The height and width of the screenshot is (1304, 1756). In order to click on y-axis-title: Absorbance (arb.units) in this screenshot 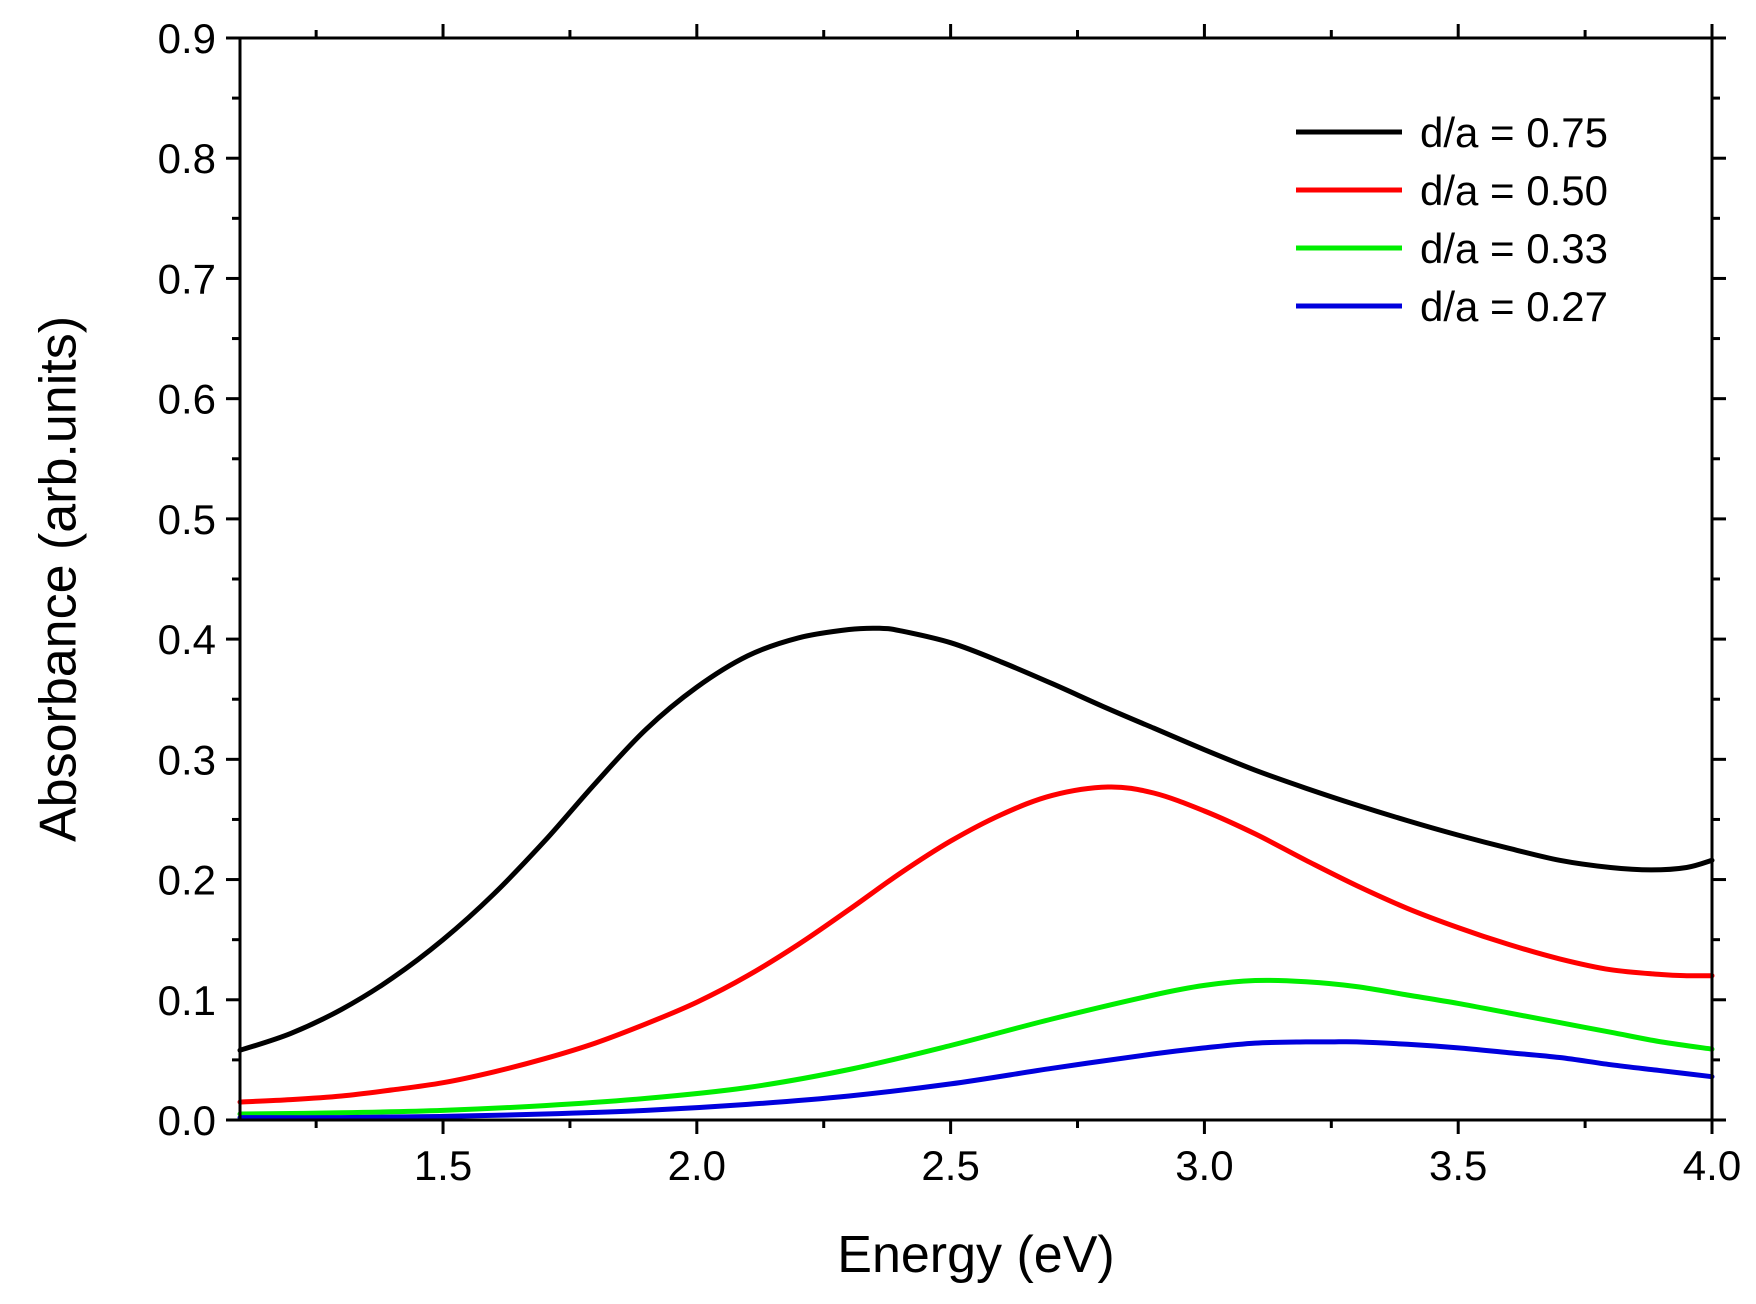, I will do `click(59, 579)`.